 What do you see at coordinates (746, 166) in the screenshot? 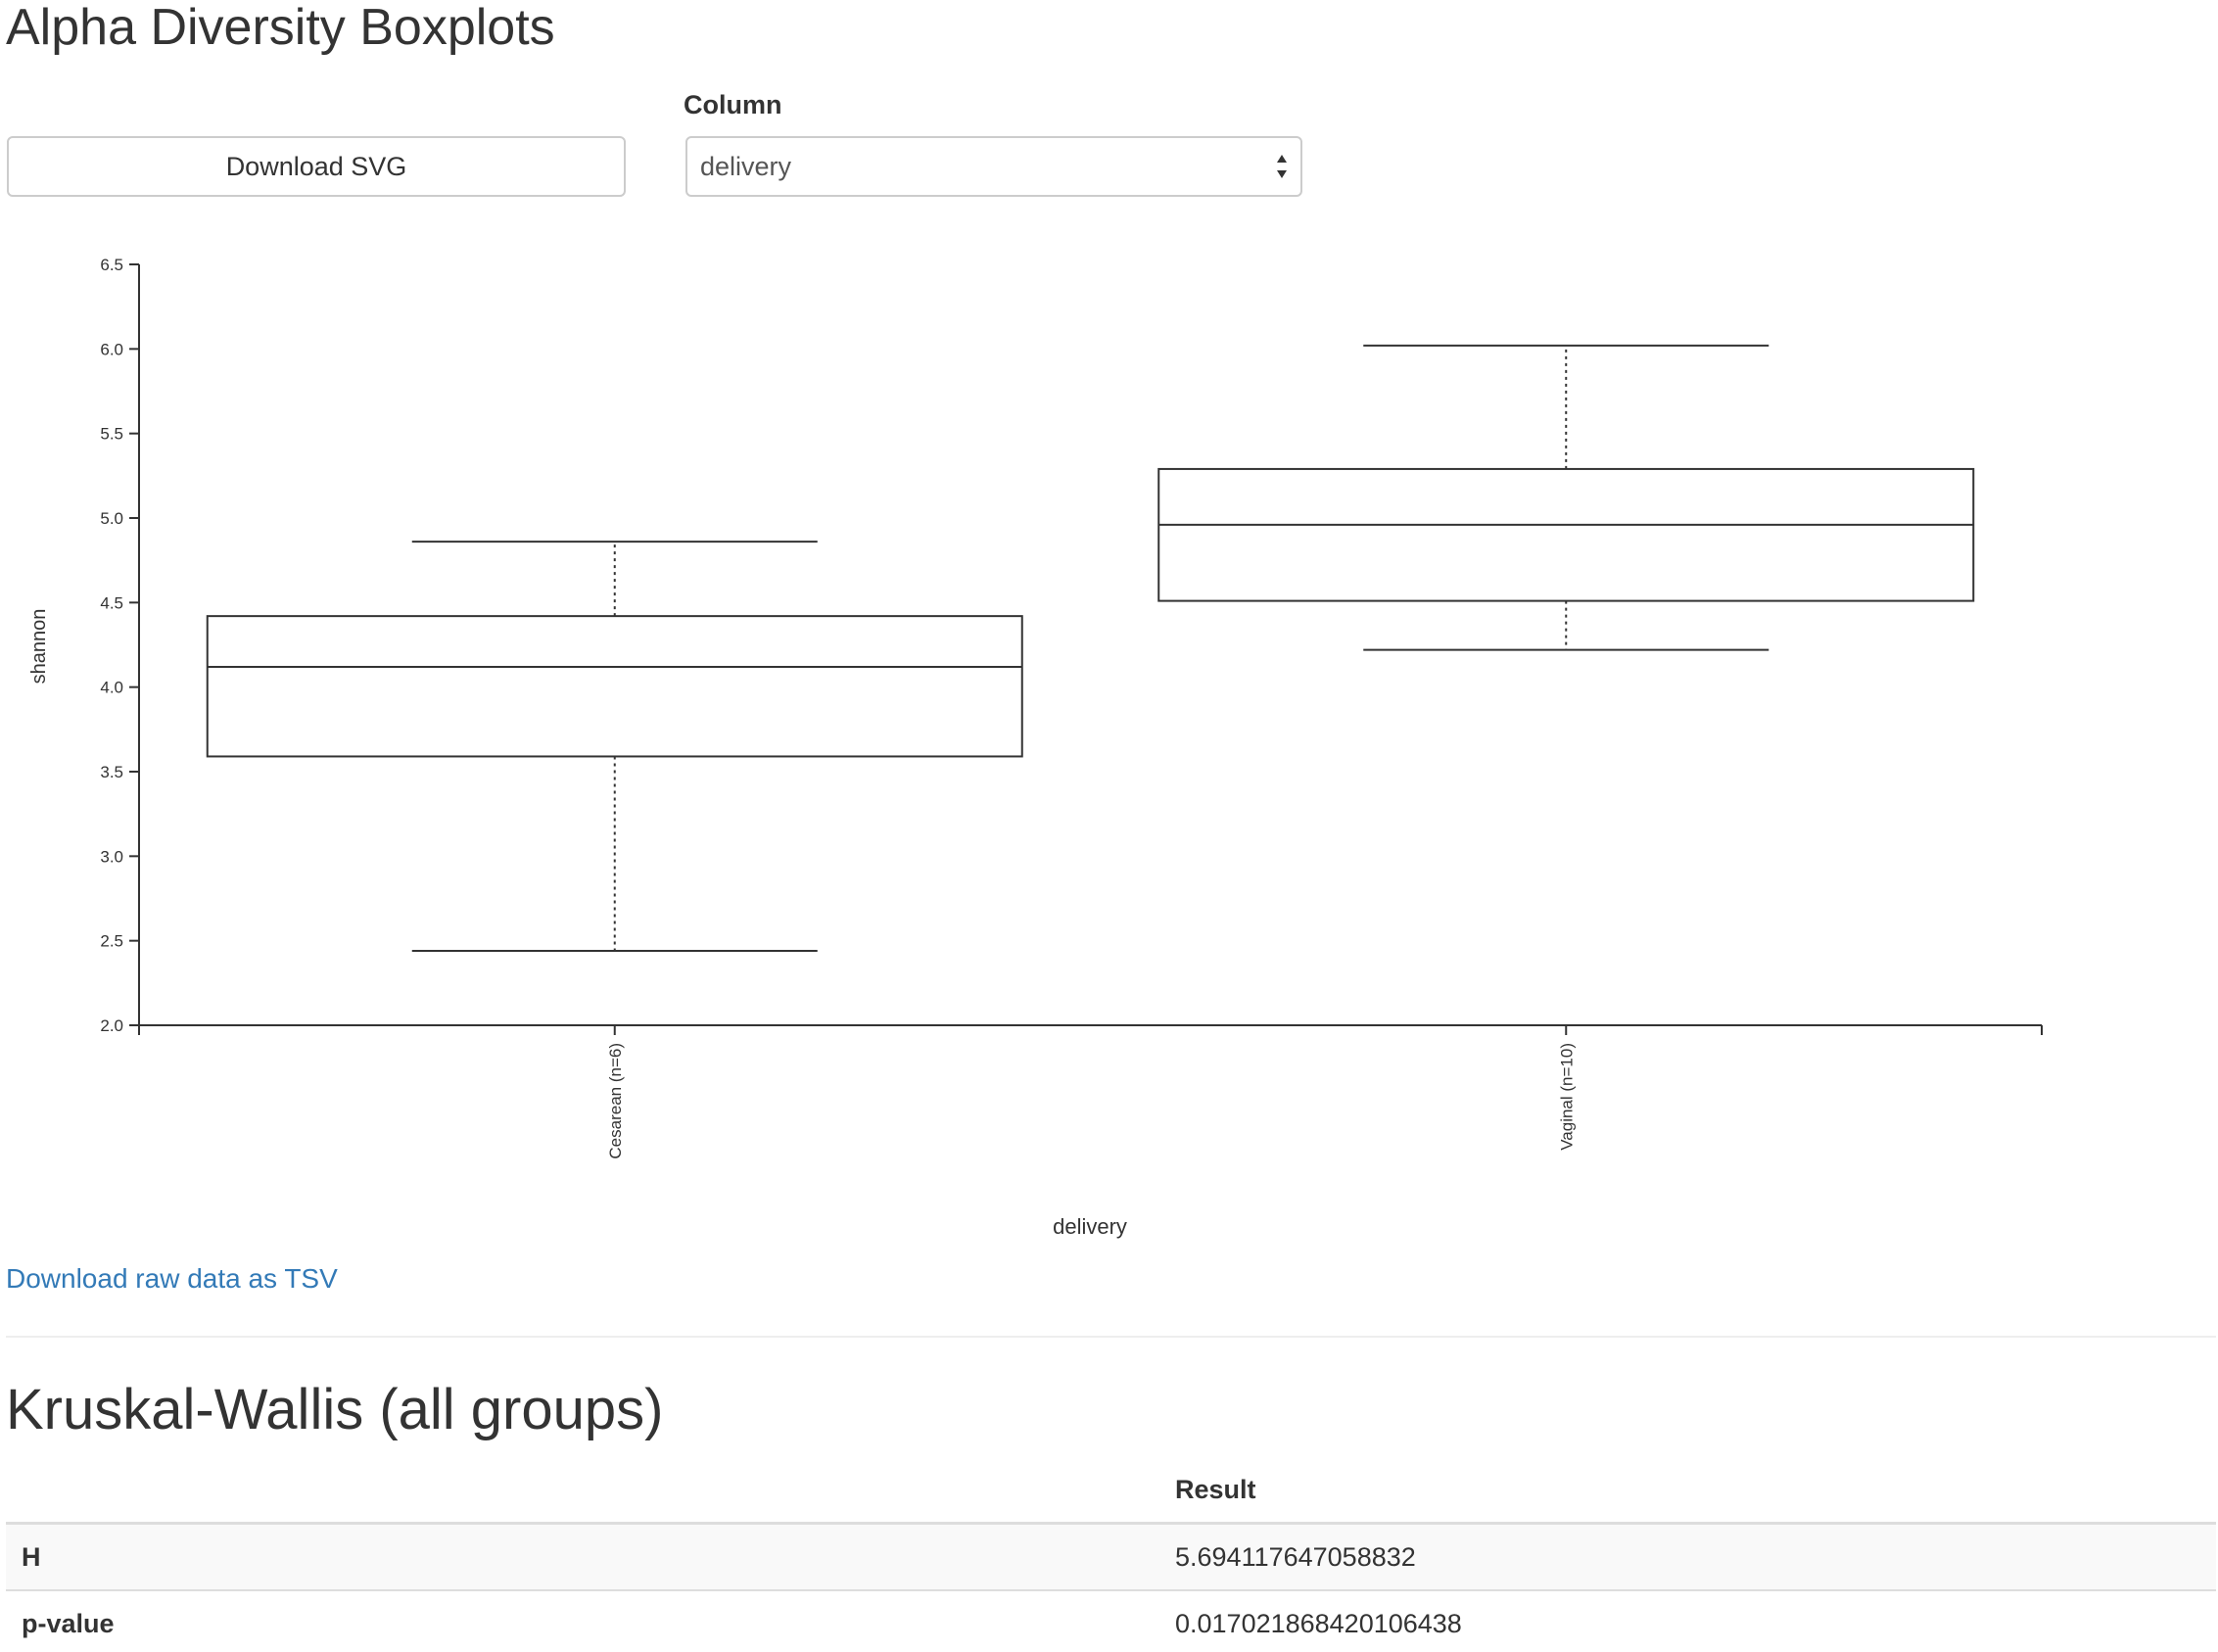
I see `column-select-value: delivery` at bounding box center [746, 166].